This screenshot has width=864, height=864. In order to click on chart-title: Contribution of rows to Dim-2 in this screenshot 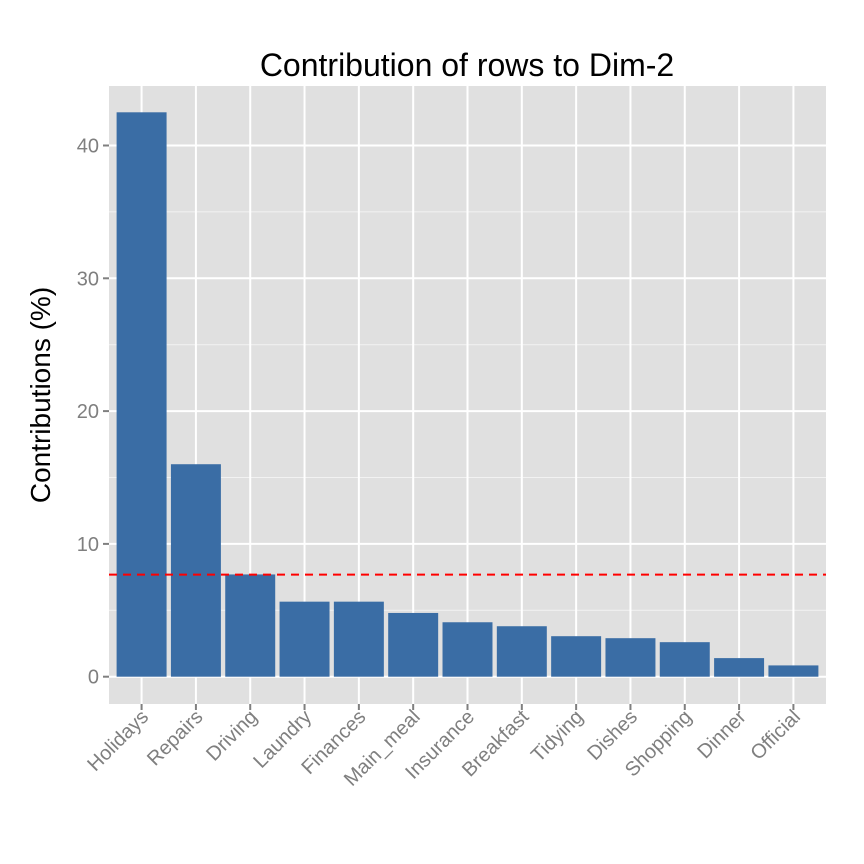, I will do `click(467, 65)`.